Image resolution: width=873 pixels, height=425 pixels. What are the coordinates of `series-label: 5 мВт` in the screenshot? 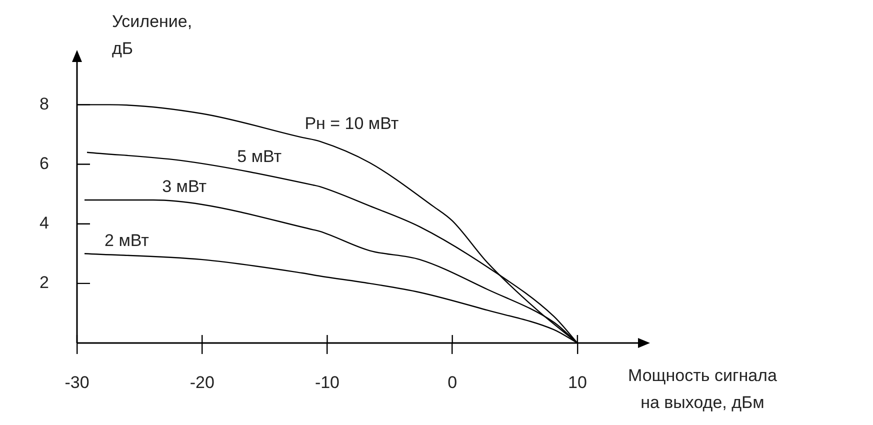 It's located at (259, 156).